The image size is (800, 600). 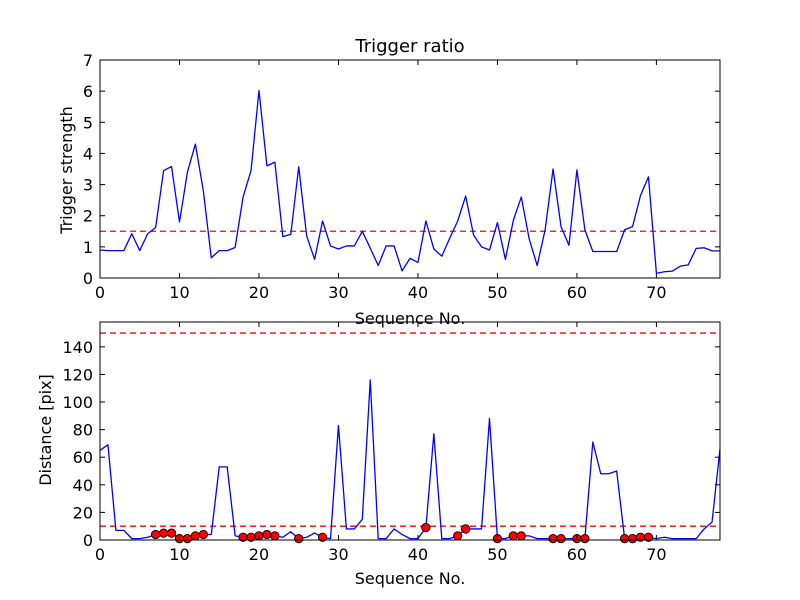 What do you see at coordinates (83, 430) in the screenshot?
I see `y-tick-label: 80` at bounding box center [83, 430].